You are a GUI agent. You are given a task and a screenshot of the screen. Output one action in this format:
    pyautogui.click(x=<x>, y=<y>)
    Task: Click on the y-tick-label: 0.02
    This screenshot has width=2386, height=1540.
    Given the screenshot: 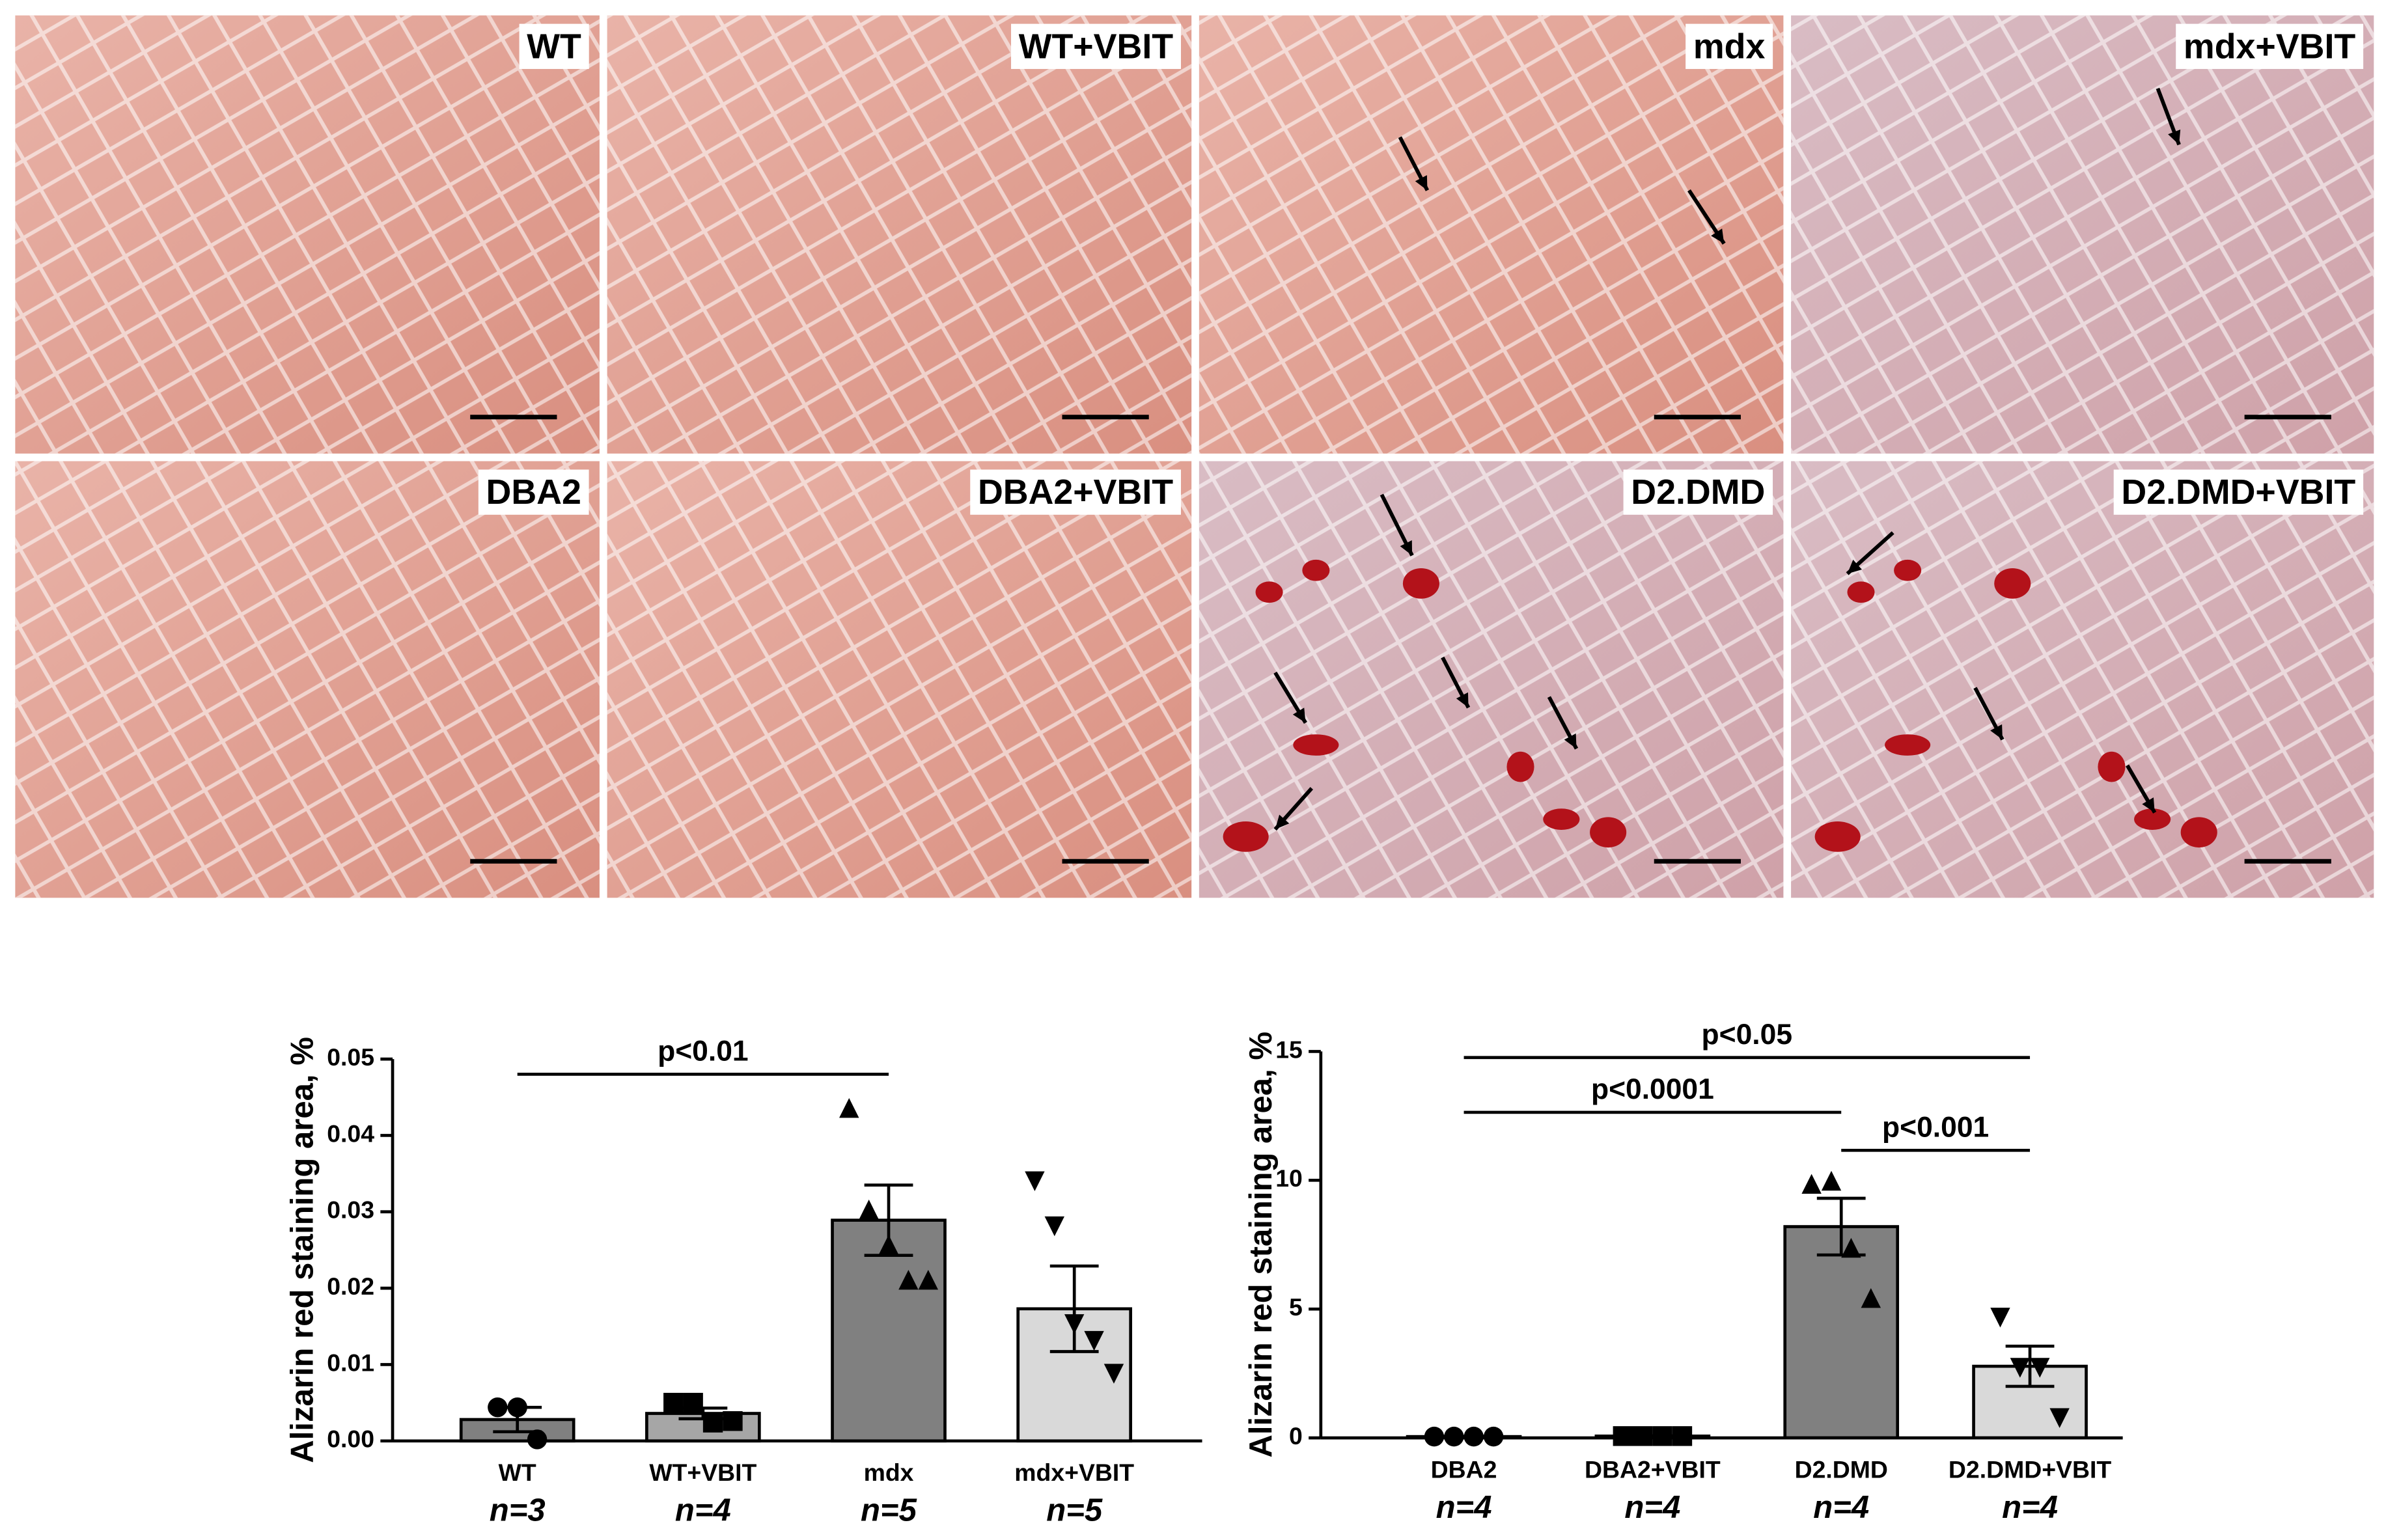 What is the action you would take?
    pyautogui.click(x=350, y=1286)
    